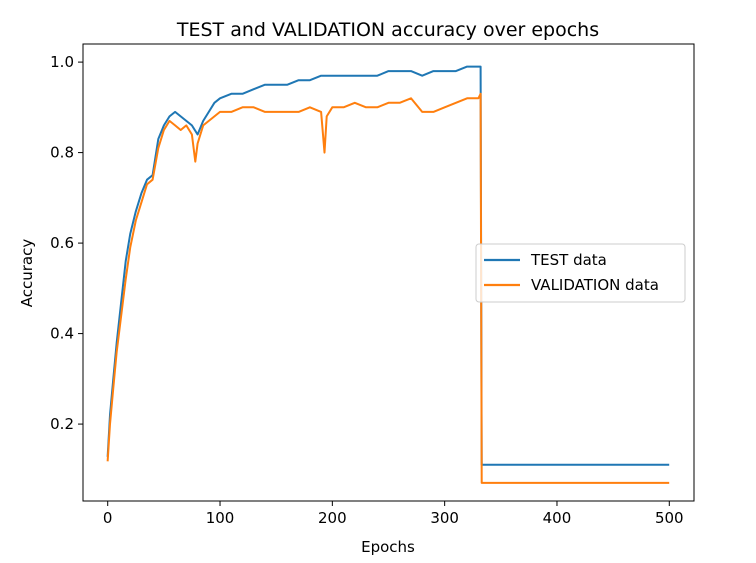 The width and height of the screenshot is (756, 563). I want to click on legend-label-test: TEST data, so click(568, 260).